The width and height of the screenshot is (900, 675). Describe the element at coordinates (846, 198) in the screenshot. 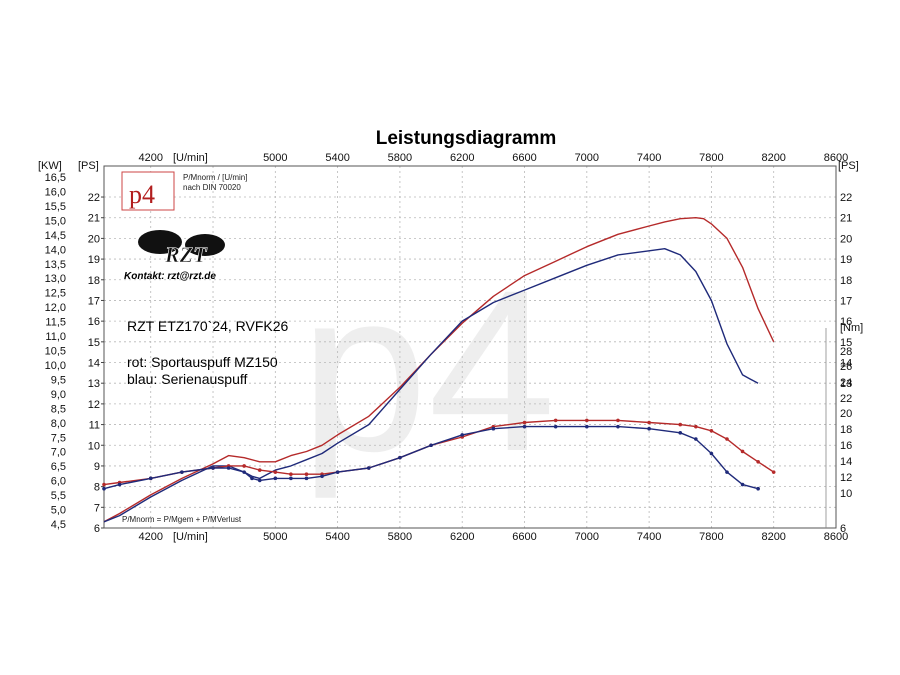

I see `ps-right-tick-label: 22` at that location.